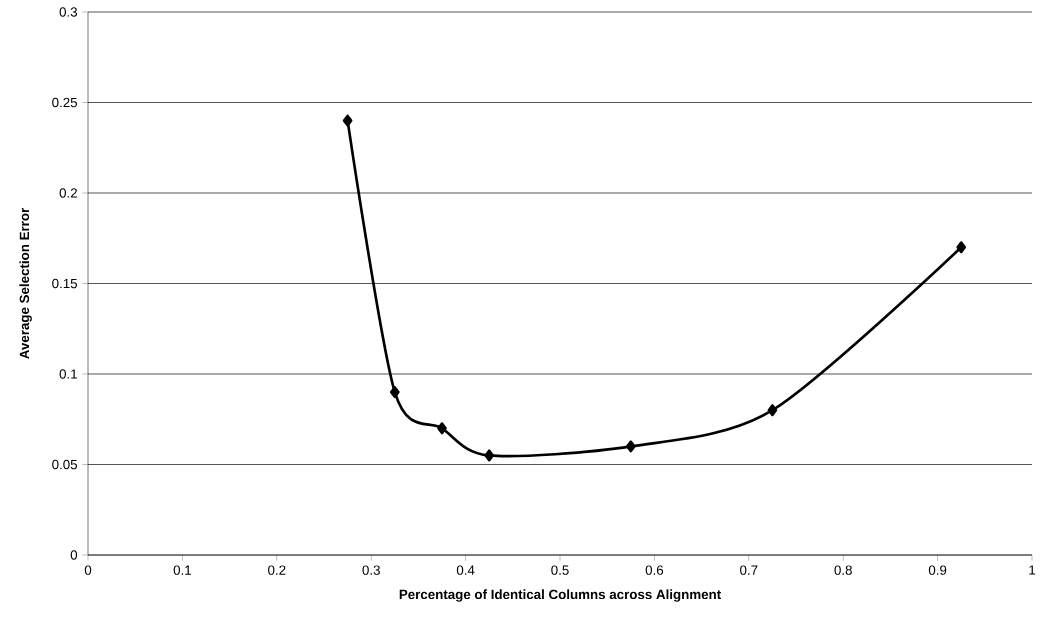 The image size is (1045, 628). I want to click on x-tick-label: 0.1, so click(182, 570).